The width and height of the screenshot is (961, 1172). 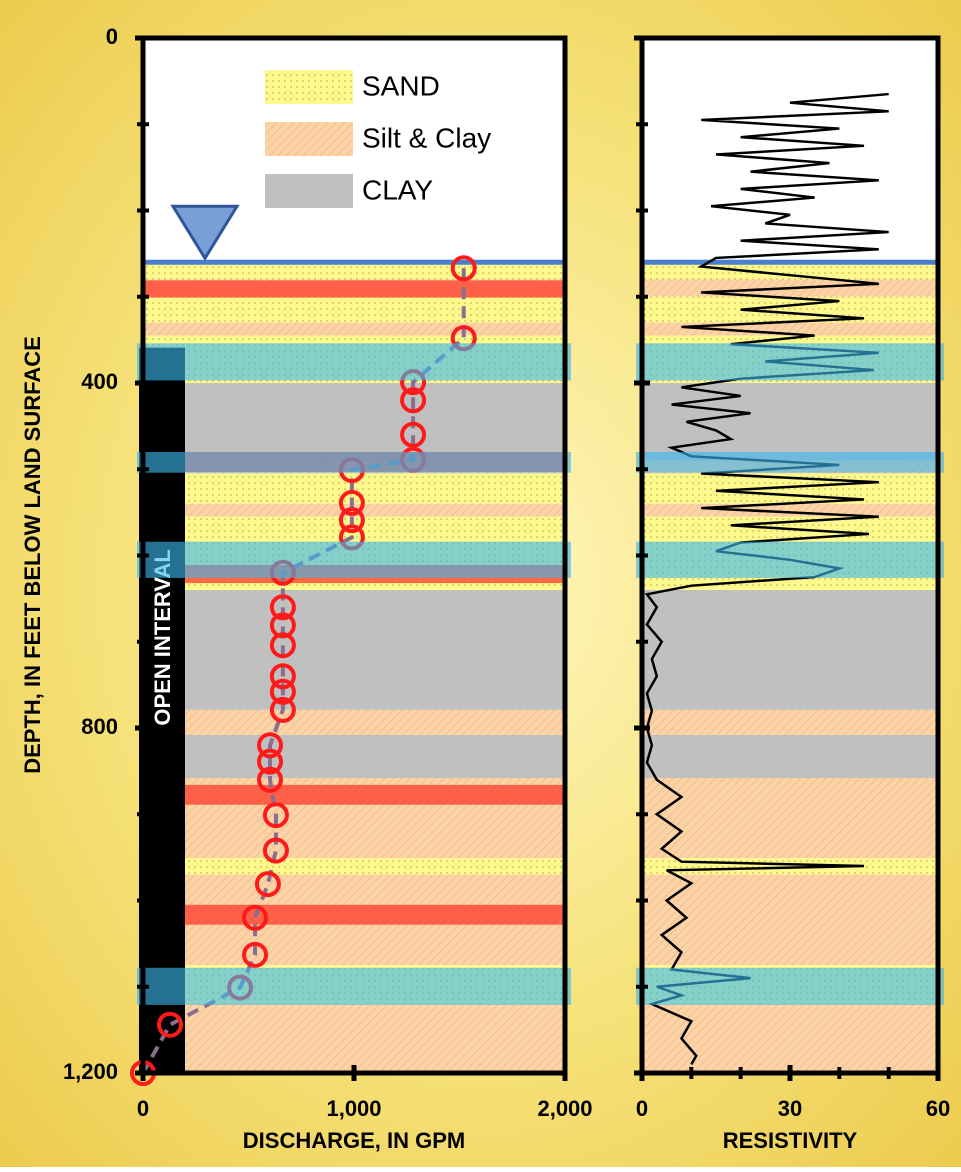 I want to click on legend-label: SAND, so click(x=401, y=85).